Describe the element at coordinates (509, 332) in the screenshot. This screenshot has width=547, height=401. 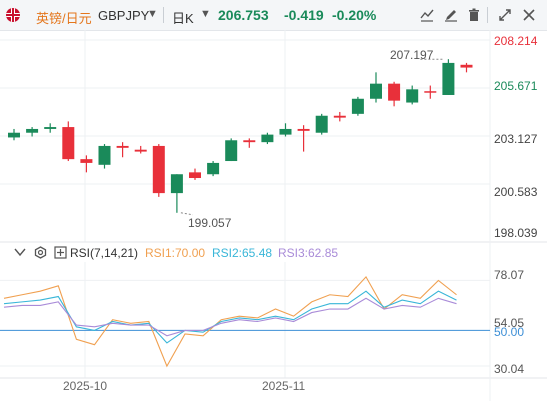
I see `rsi-axis-label: 50.00` at that location.